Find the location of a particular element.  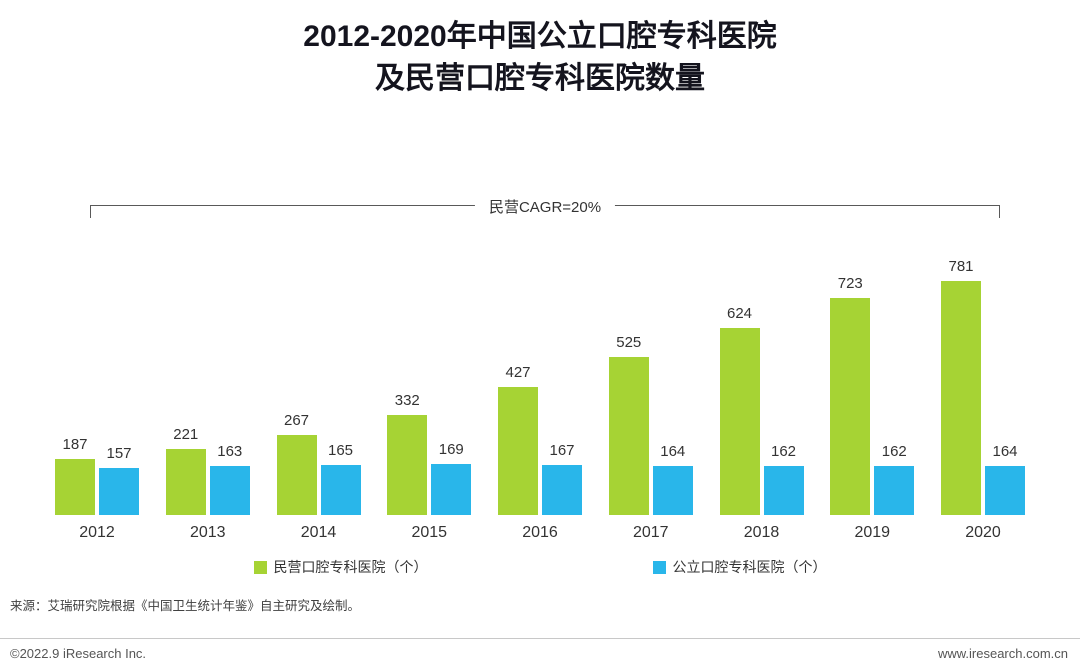

legend-swatch-public is located at coordinates (659, 567).